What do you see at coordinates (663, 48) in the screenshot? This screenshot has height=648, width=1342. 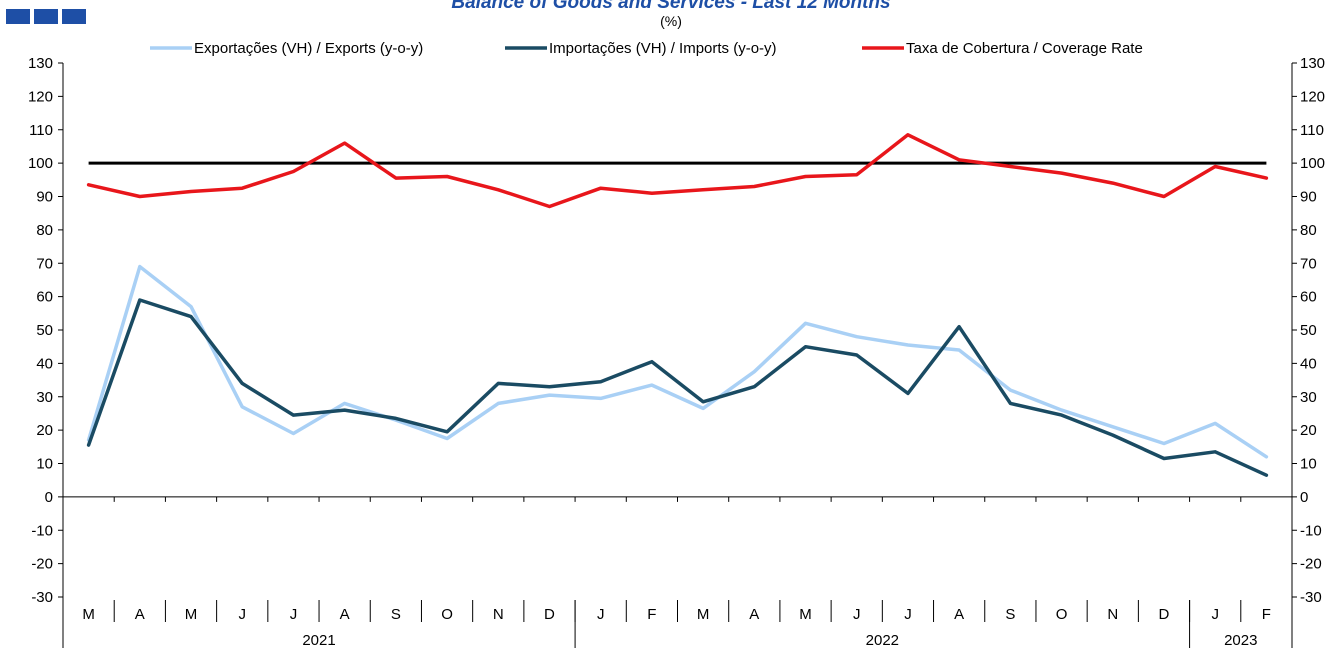 I see `legend-label-1: Importações (VH) / Imports (y-o-y)` at bounding box center [663, 48].